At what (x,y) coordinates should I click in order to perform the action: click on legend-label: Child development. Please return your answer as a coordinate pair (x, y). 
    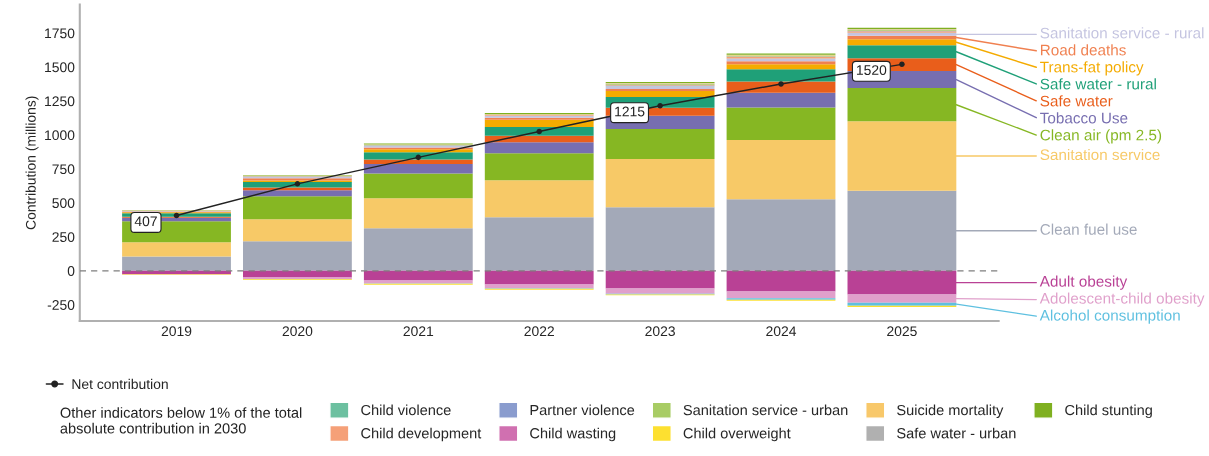
    Looking at the image, I should click on (421, 434).